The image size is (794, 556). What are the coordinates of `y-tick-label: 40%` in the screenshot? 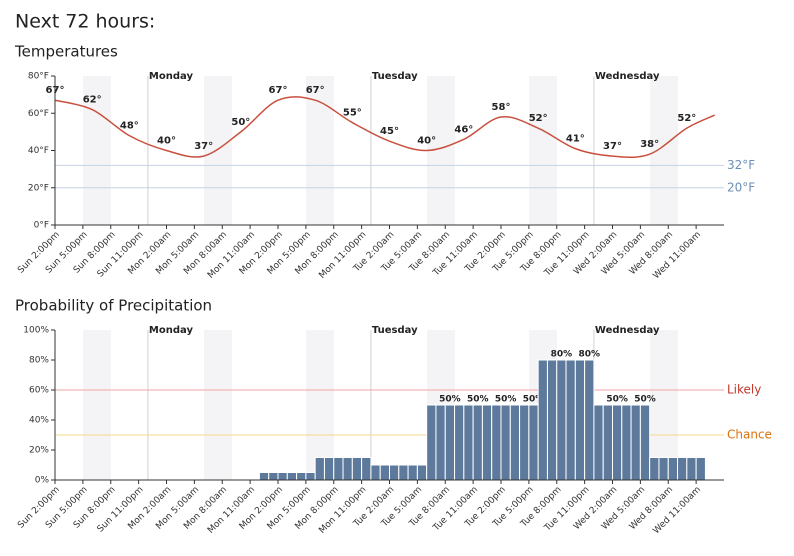 It's located at (39, 421).